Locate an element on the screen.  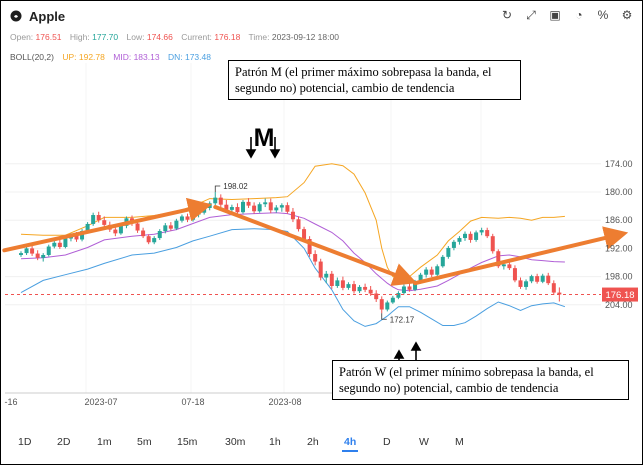
boll-mid-value: 183.13 is located at coordinates (146, 57).